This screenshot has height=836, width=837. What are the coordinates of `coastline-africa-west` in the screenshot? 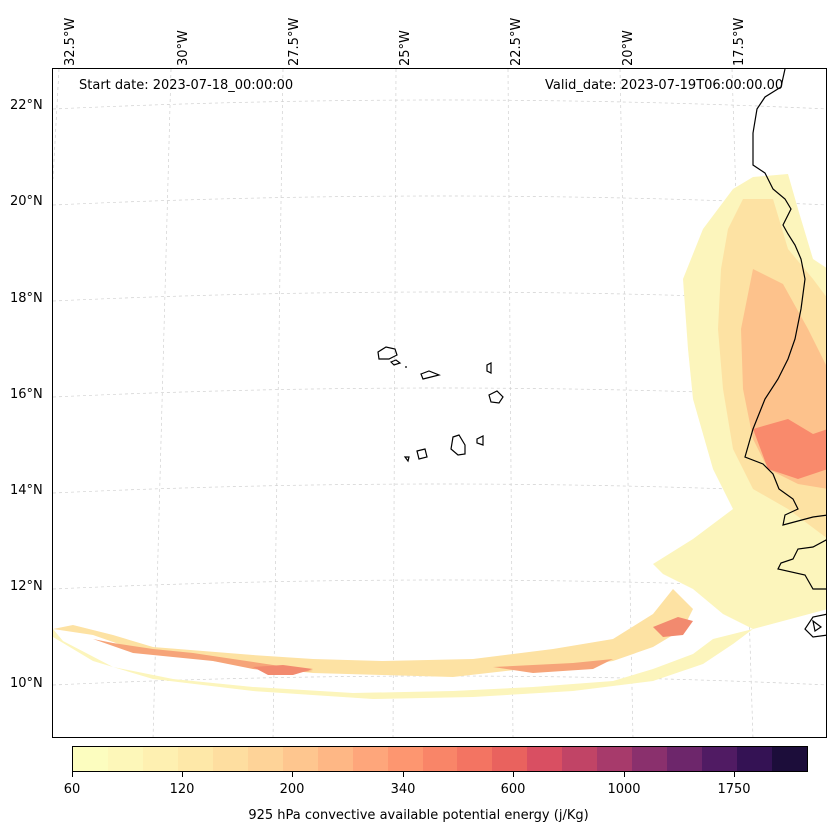 It's located at (785, 297).